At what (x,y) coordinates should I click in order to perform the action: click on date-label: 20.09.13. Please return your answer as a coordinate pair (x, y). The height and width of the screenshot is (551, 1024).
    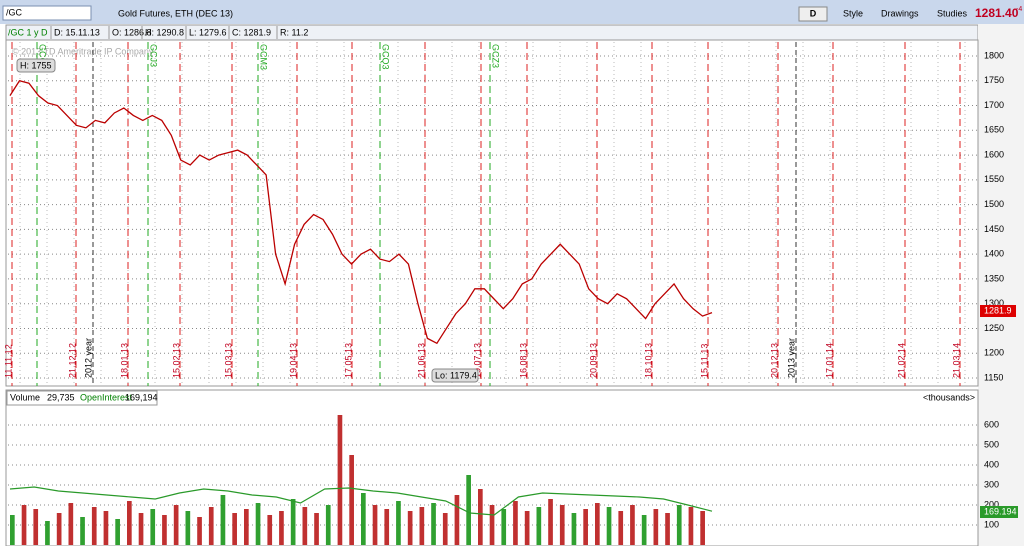
    Looking at the image, I should click on (593, 360).